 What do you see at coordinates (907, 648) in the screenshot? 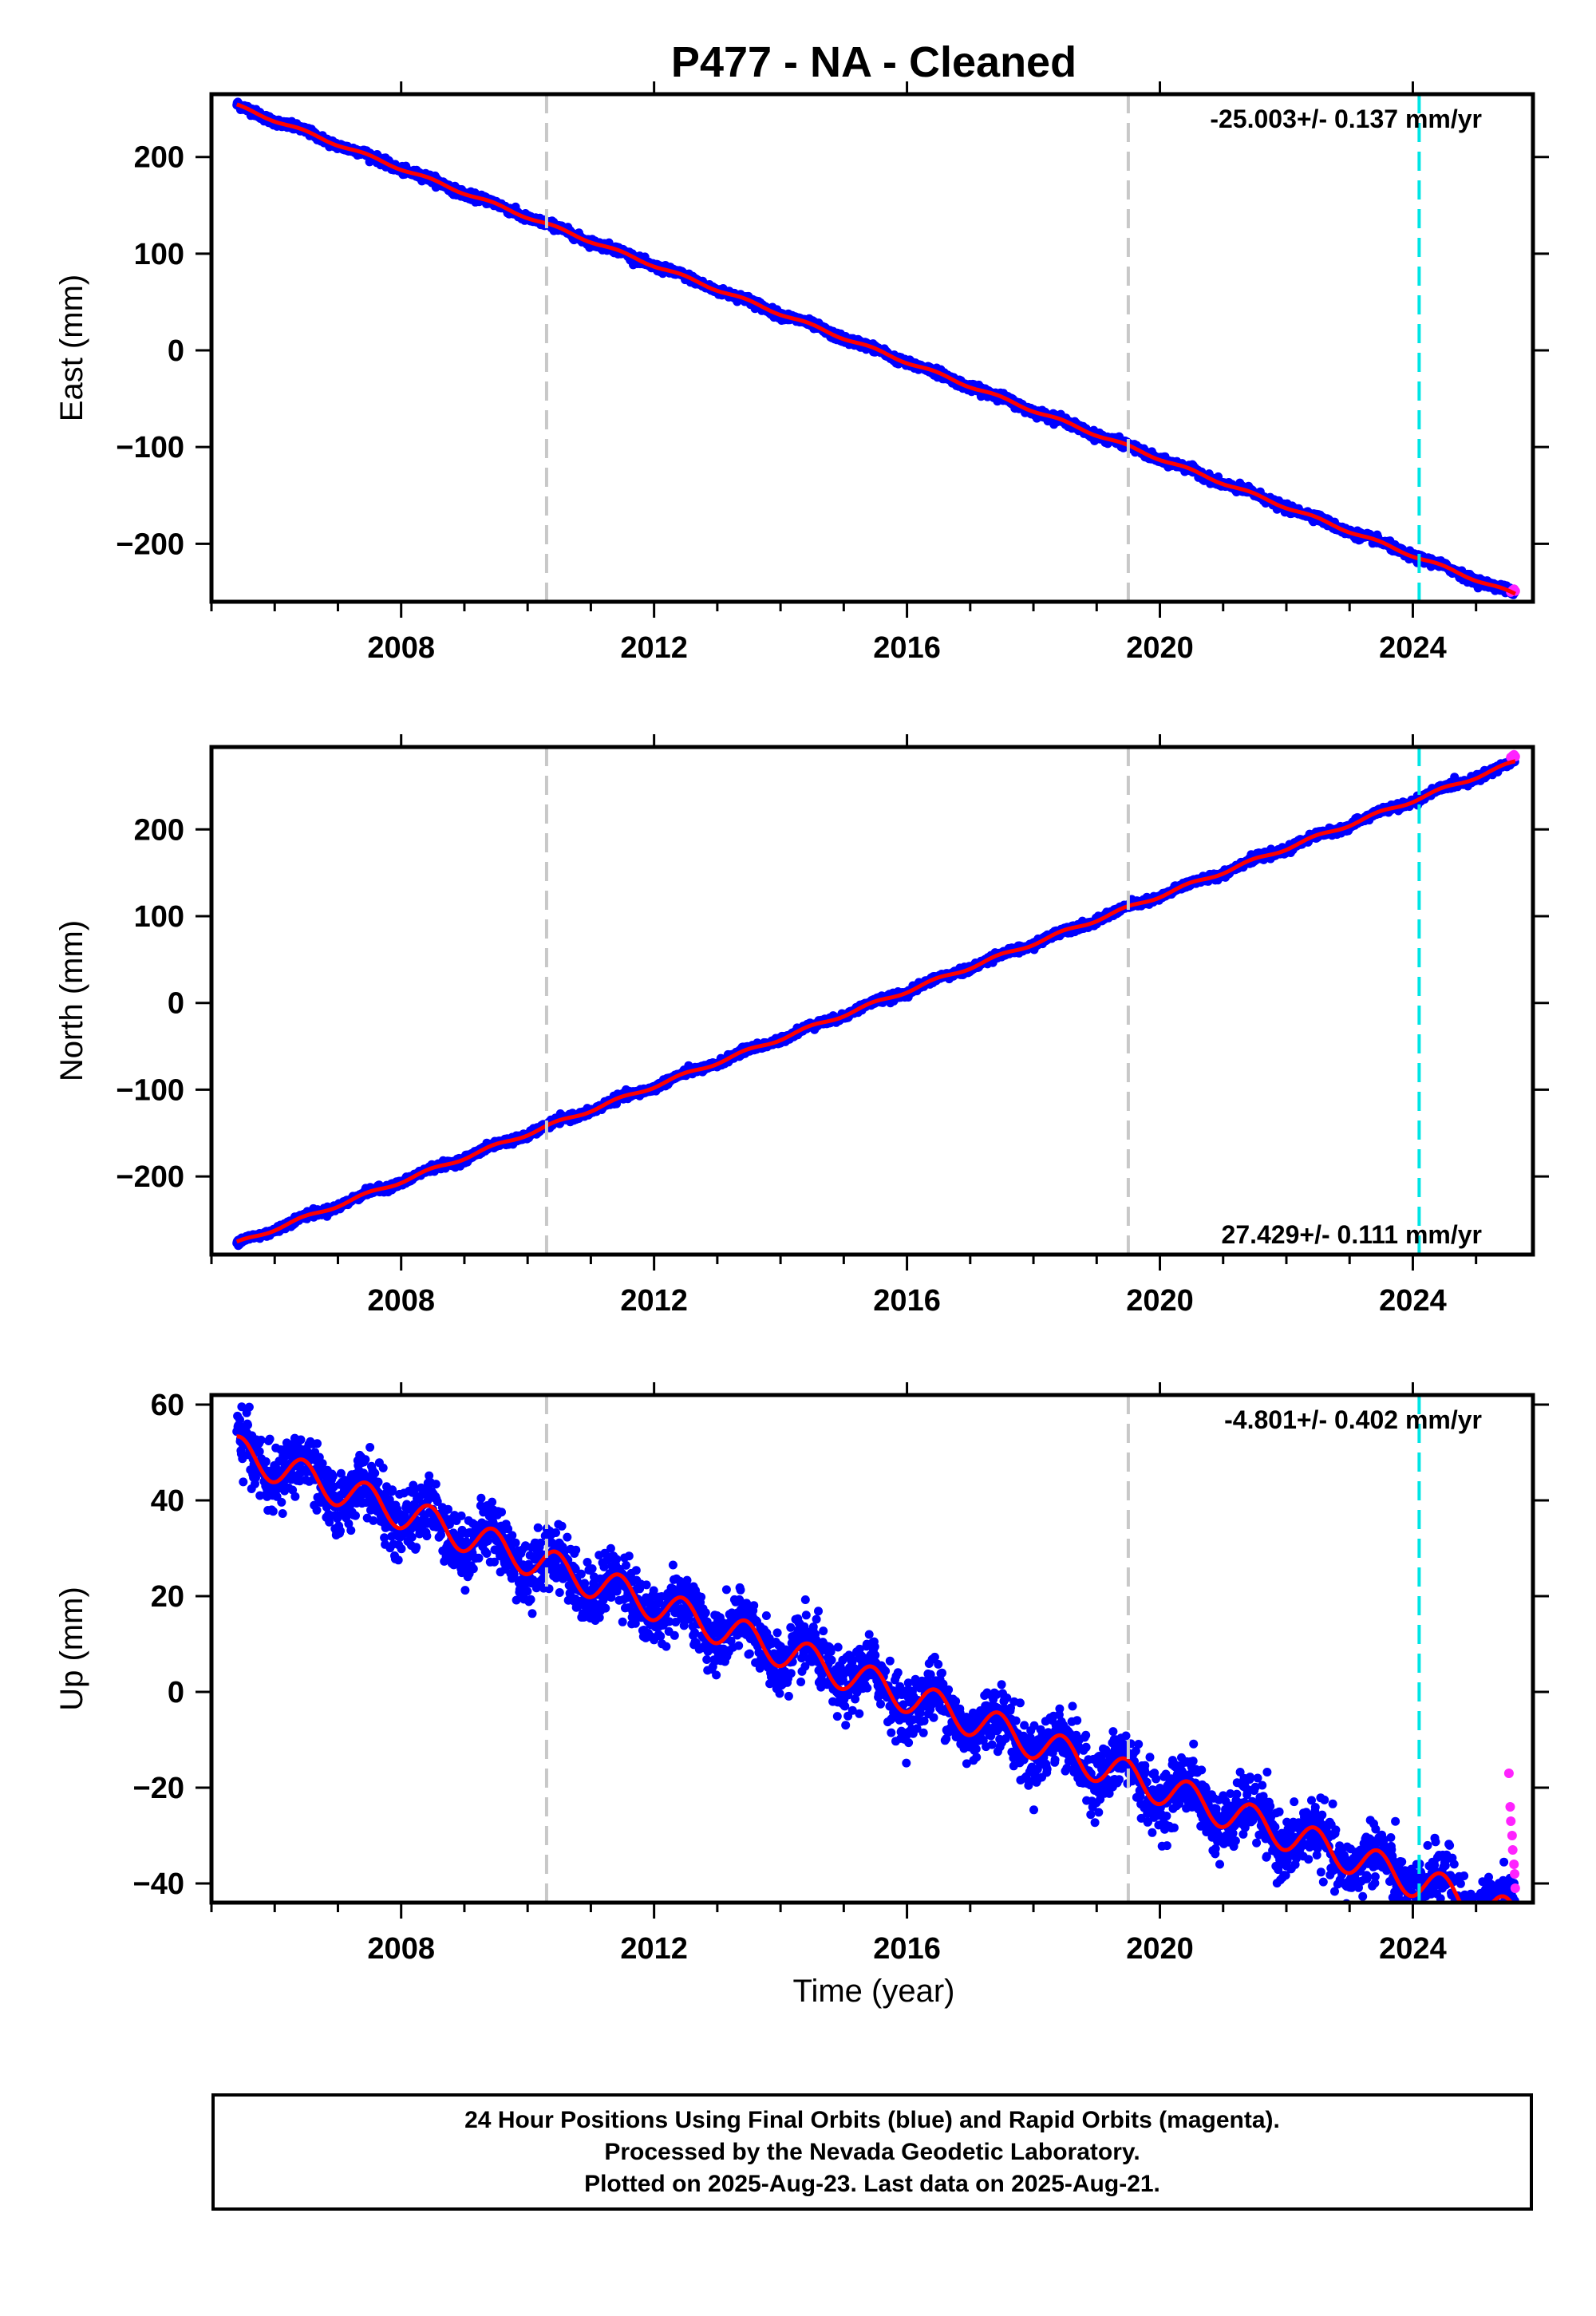
I see `x-tick-label: 2016` at bounding box center [907, 648].